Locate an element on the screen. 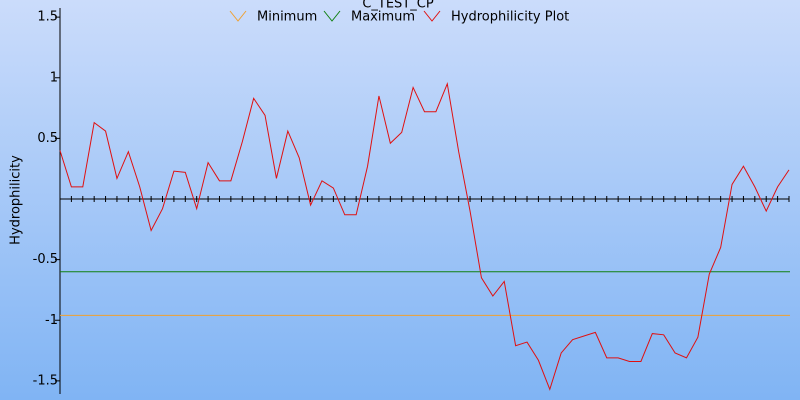 The image size is (800, 400). legend-label: Minimum is located at coordinates (287, 17).